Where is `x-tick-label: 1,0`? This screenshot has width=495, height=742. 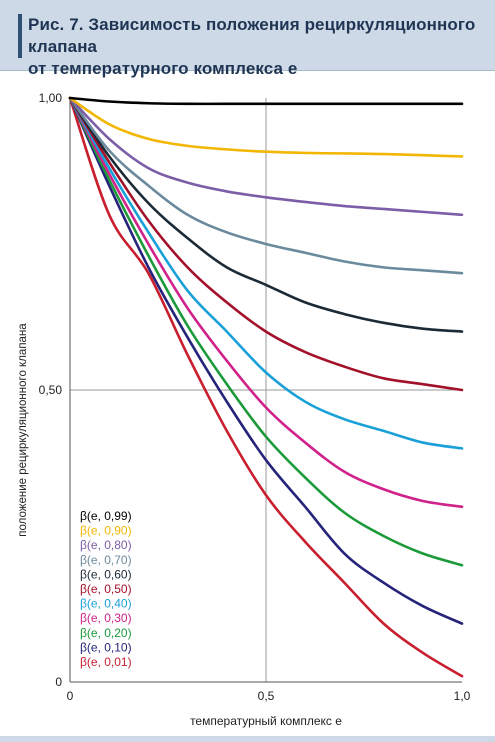 x-tick-label: 1,0 is located at coordinates (462, 696).